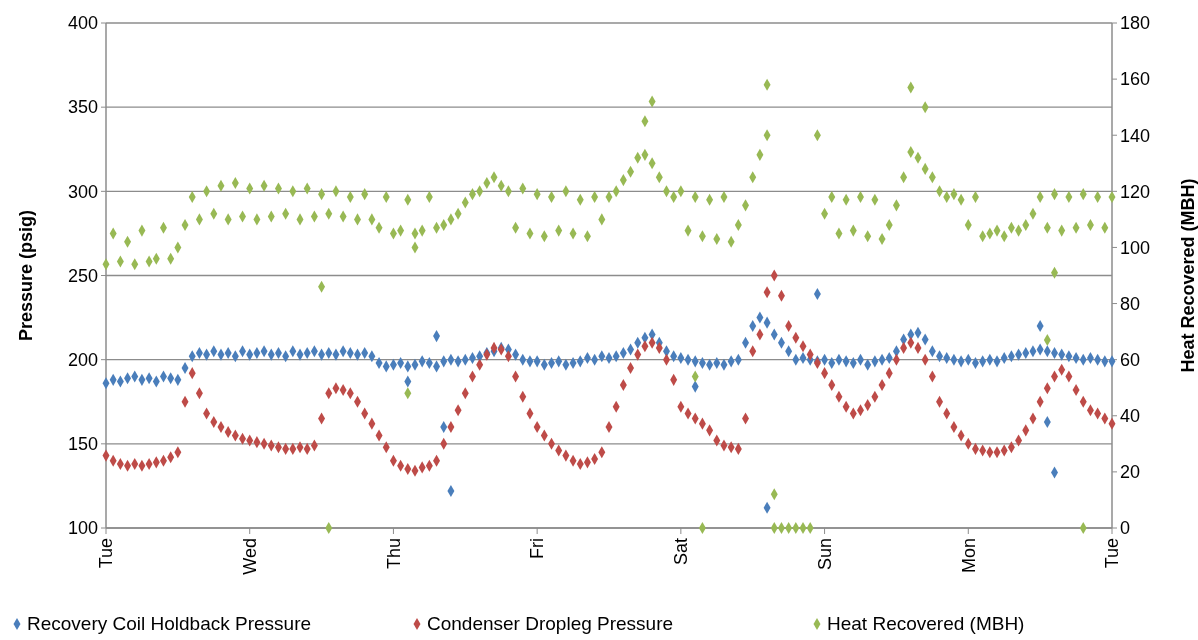 Image resolution: width=1198 pixels, height=640 pixels. What do you see at coordinates (82, 107) in the screenshot?
I see `y-tick-label: 350` at bounding box center [82, 107].